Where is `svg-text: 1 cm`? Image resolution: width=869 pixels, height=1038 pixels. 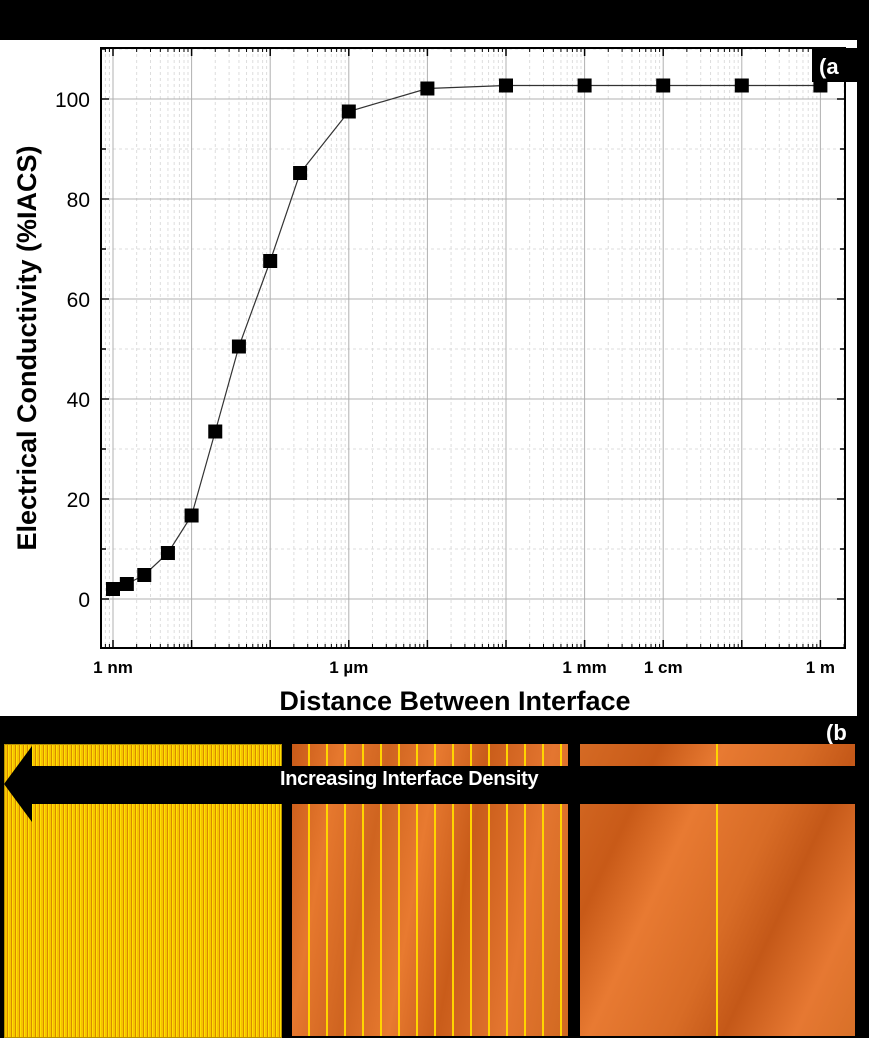 svg-text: 1 cm is located at coordinates (663, 667).